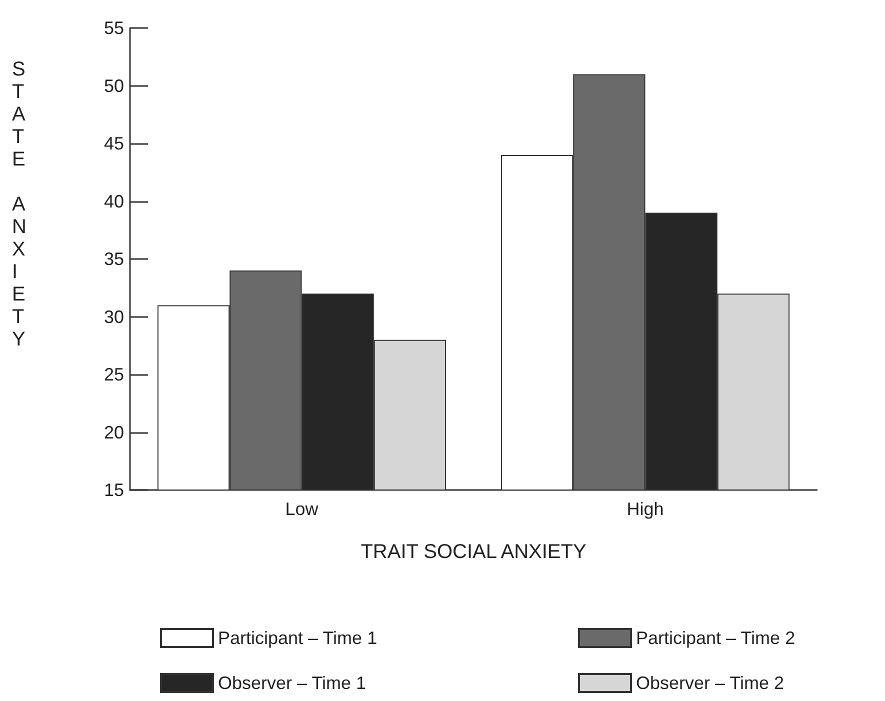 The height and width of the screenshot is (701, 885). Describe the element at coordinates (710, 683) in the screenshot. I see `legend-label: Observer – Time 2` at that location.